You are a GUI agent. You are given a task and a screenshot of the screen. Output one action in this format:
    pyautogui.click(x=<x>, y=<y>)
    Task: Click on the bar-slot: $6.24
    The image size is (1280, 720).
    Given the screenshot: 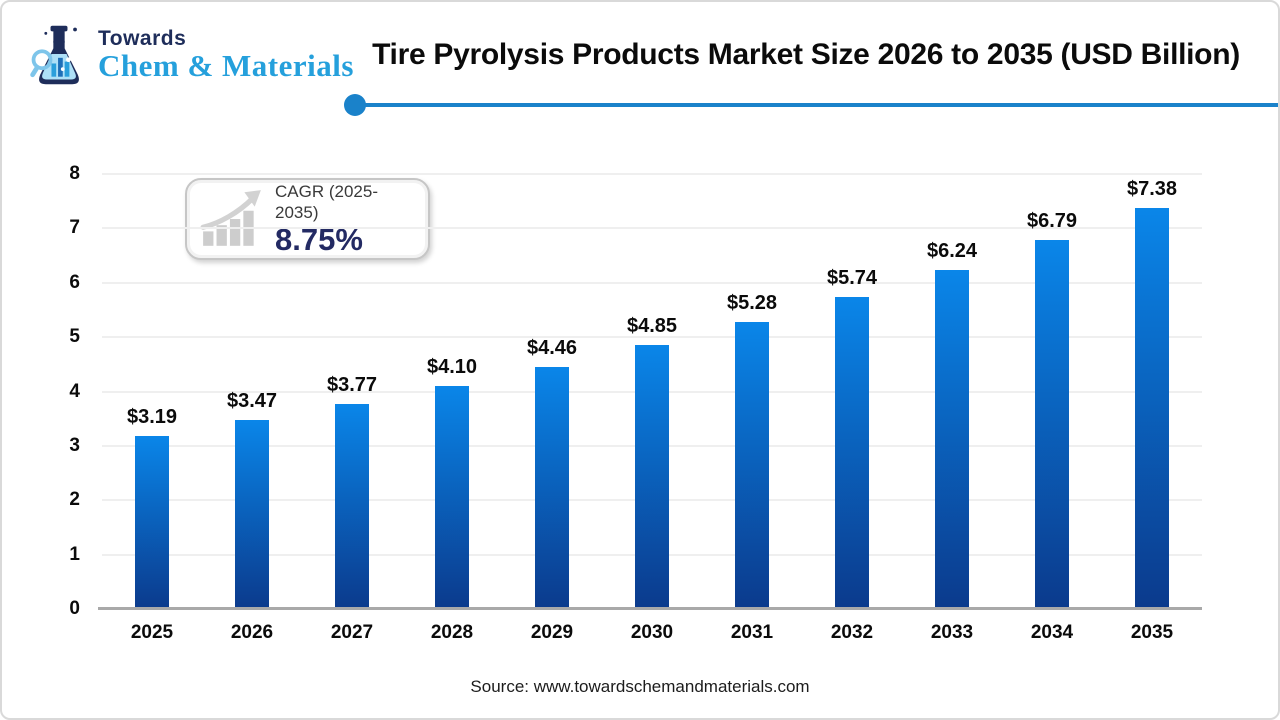 What is the action you would take?
    pyautogui.click(x=952, y=391)
    